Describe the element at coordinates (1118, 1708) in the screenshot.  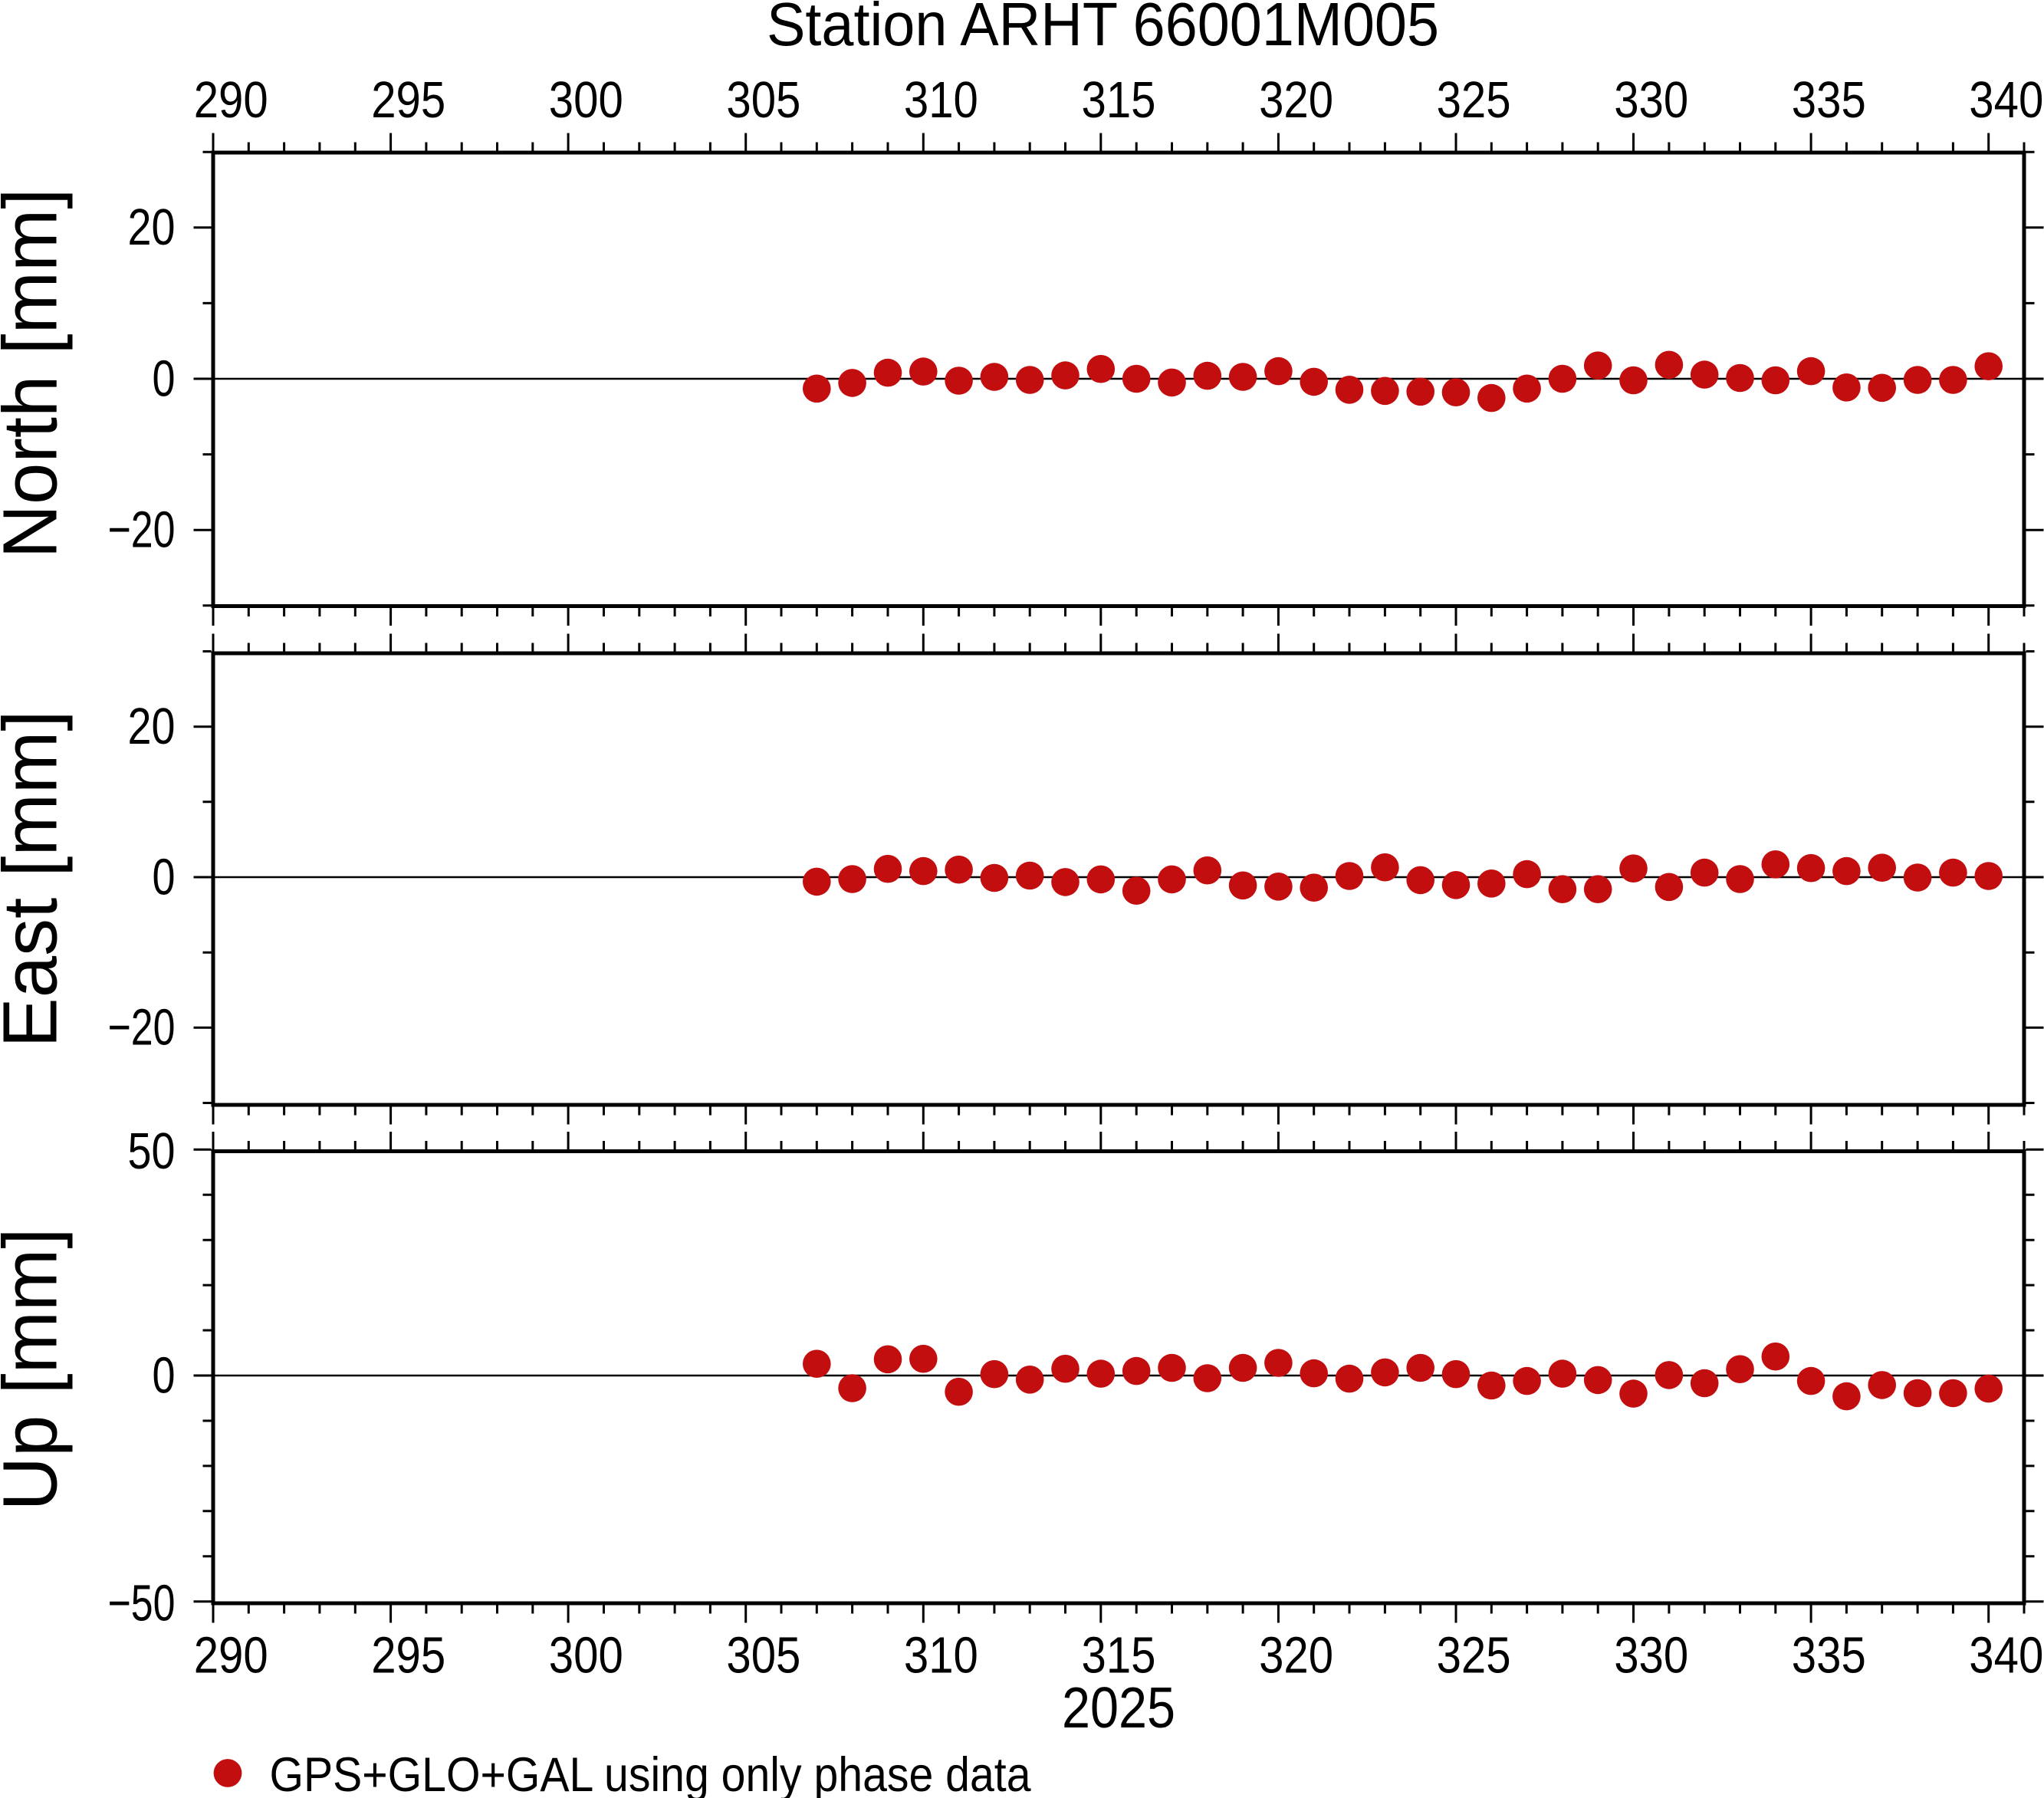
I see `svg-text: 2025` at that location.